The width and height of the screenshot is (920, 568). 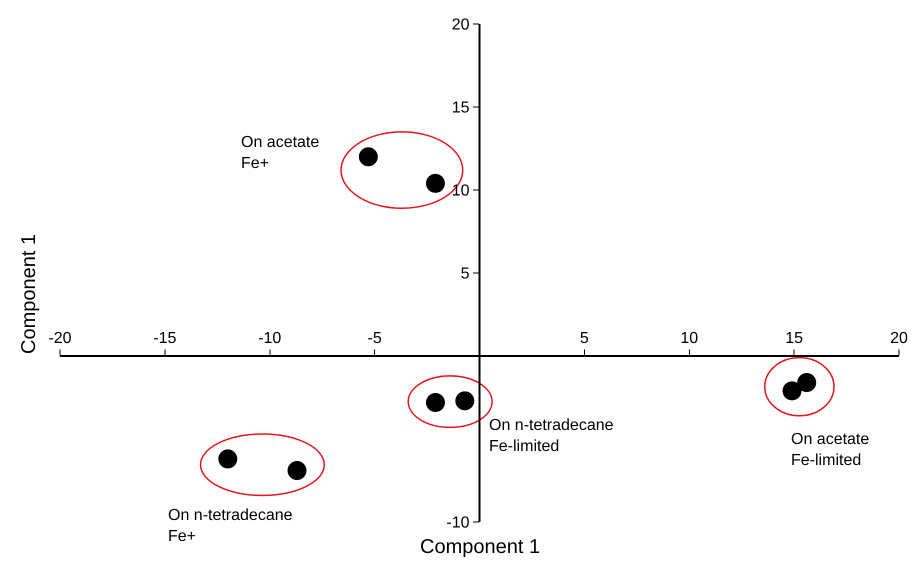 I want to click on x-axis-title: Component 1, so click(x=480, y=547).